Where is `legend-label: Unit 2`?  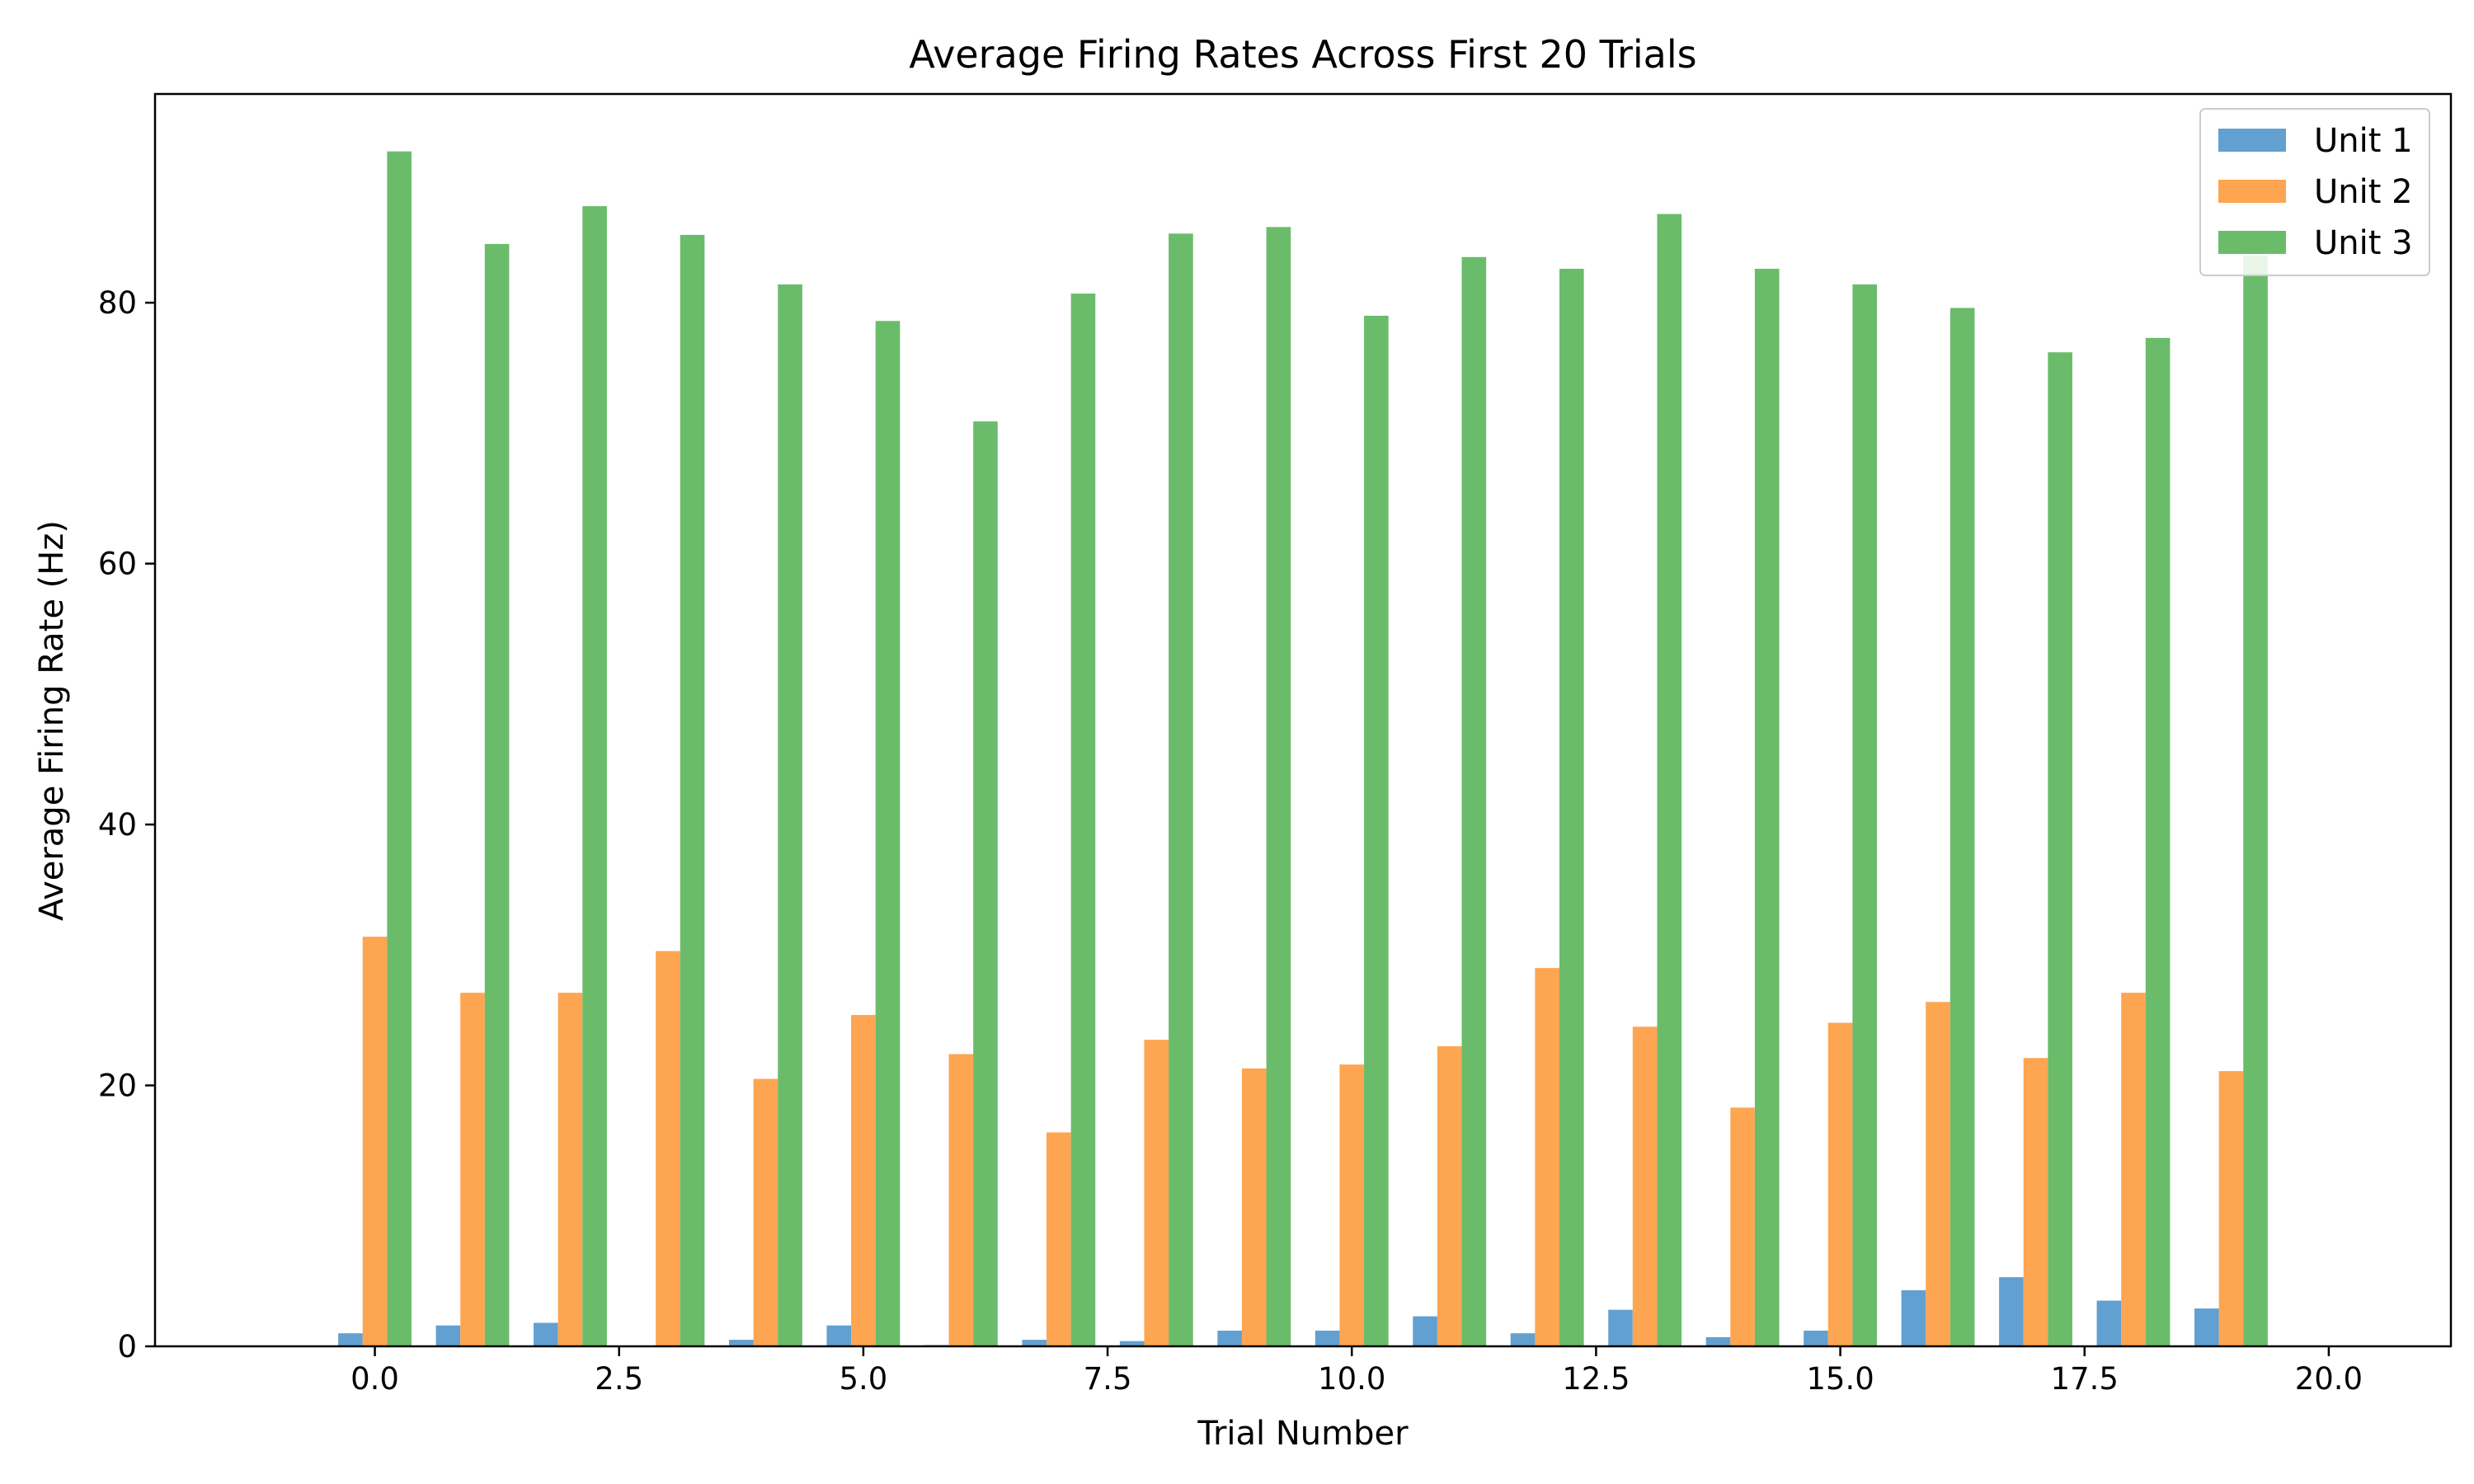 legend-label: Unit 2 is located at coordinates (2363, 192).